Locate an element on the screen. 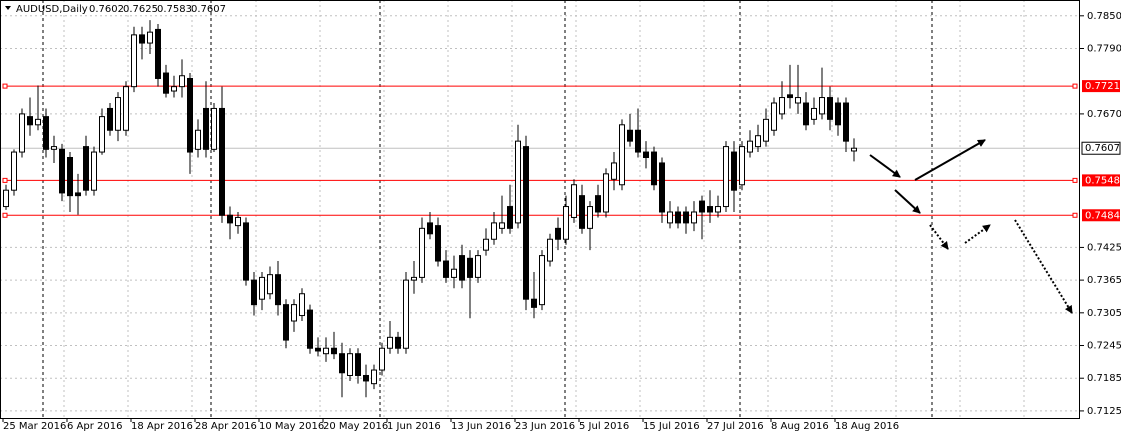 This screenshot has width=1121, height=436. price-label: 0.7548 is located at coordinates (1102, 180).